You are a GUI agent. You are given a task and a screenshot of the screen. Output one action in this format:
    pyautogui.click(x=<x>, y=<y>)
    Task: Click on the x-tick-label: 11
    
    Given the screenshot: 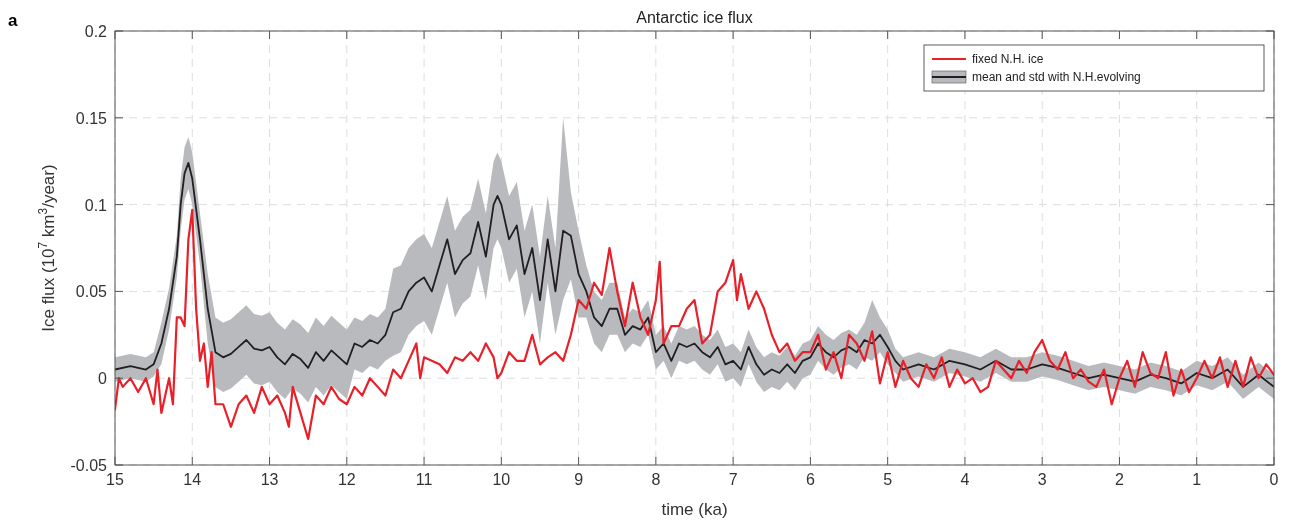 What is the action you would take?
    pyautogui.click(x=424, y=479)
    